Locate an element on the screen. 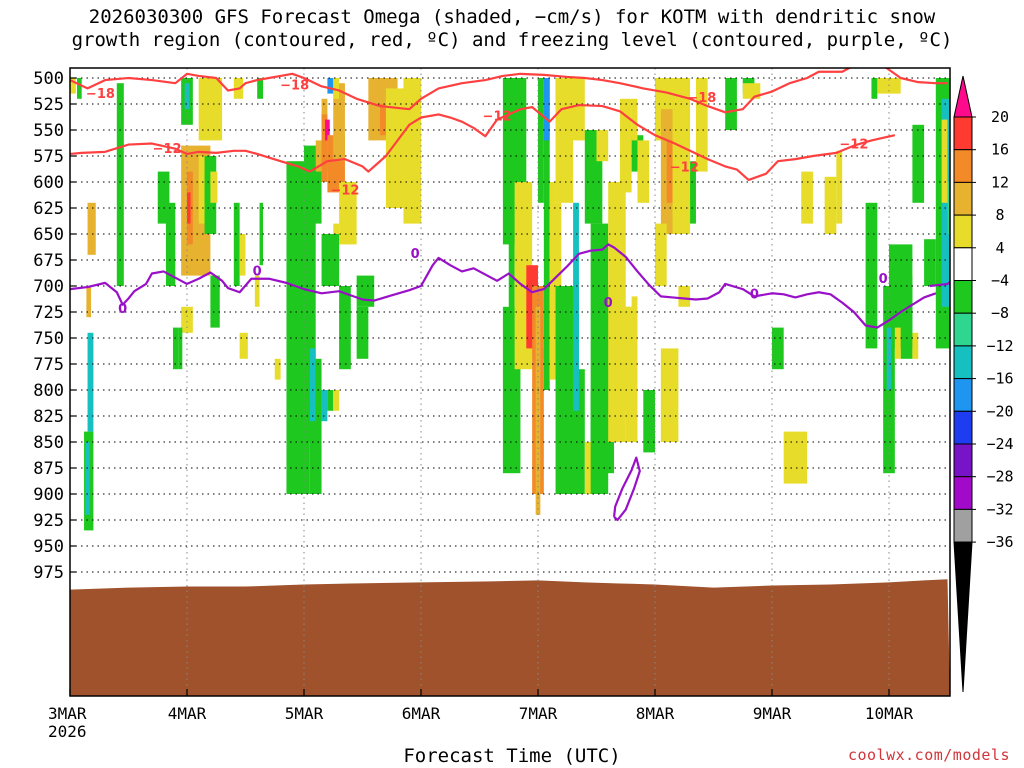 This screenshot has height=768, width=1024. dgz-minus12-contour is located at coordinates (483, 142).